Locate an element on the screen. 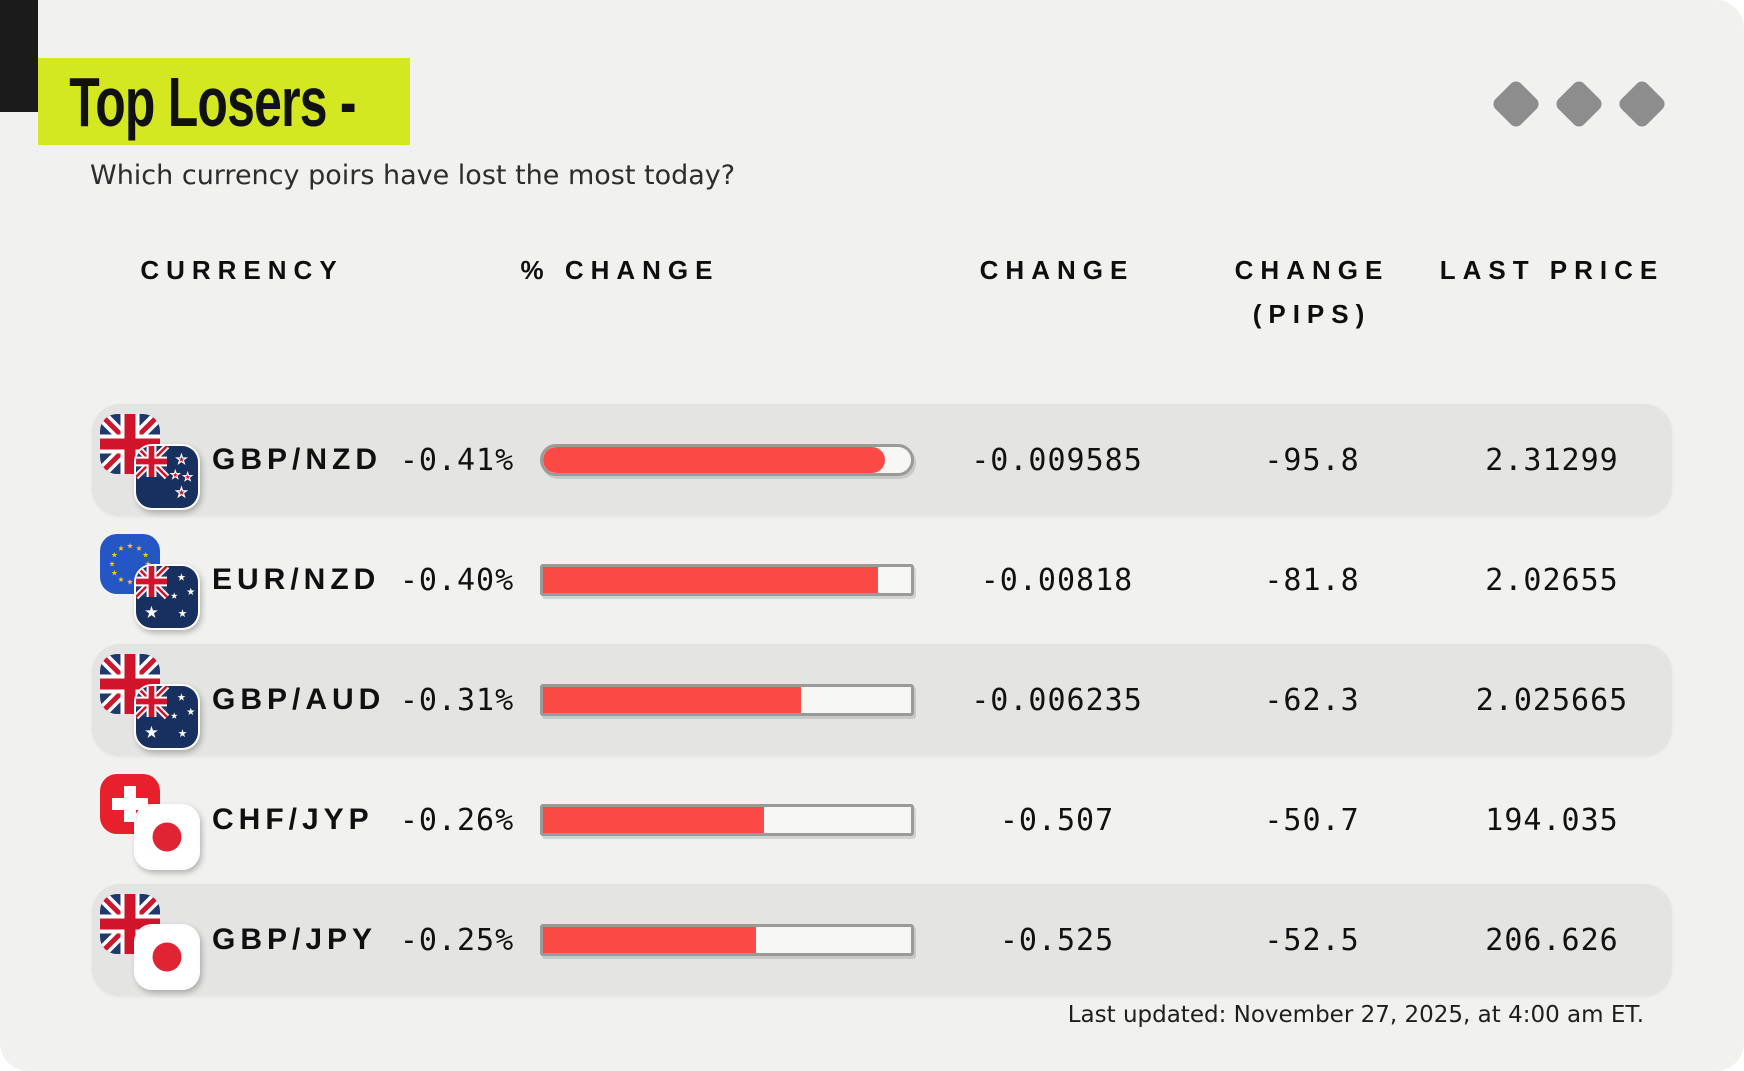 The height and width of the screenshot is (1071, 1744). percent-change-value: -0.31% is located at coordinates (457, 700).